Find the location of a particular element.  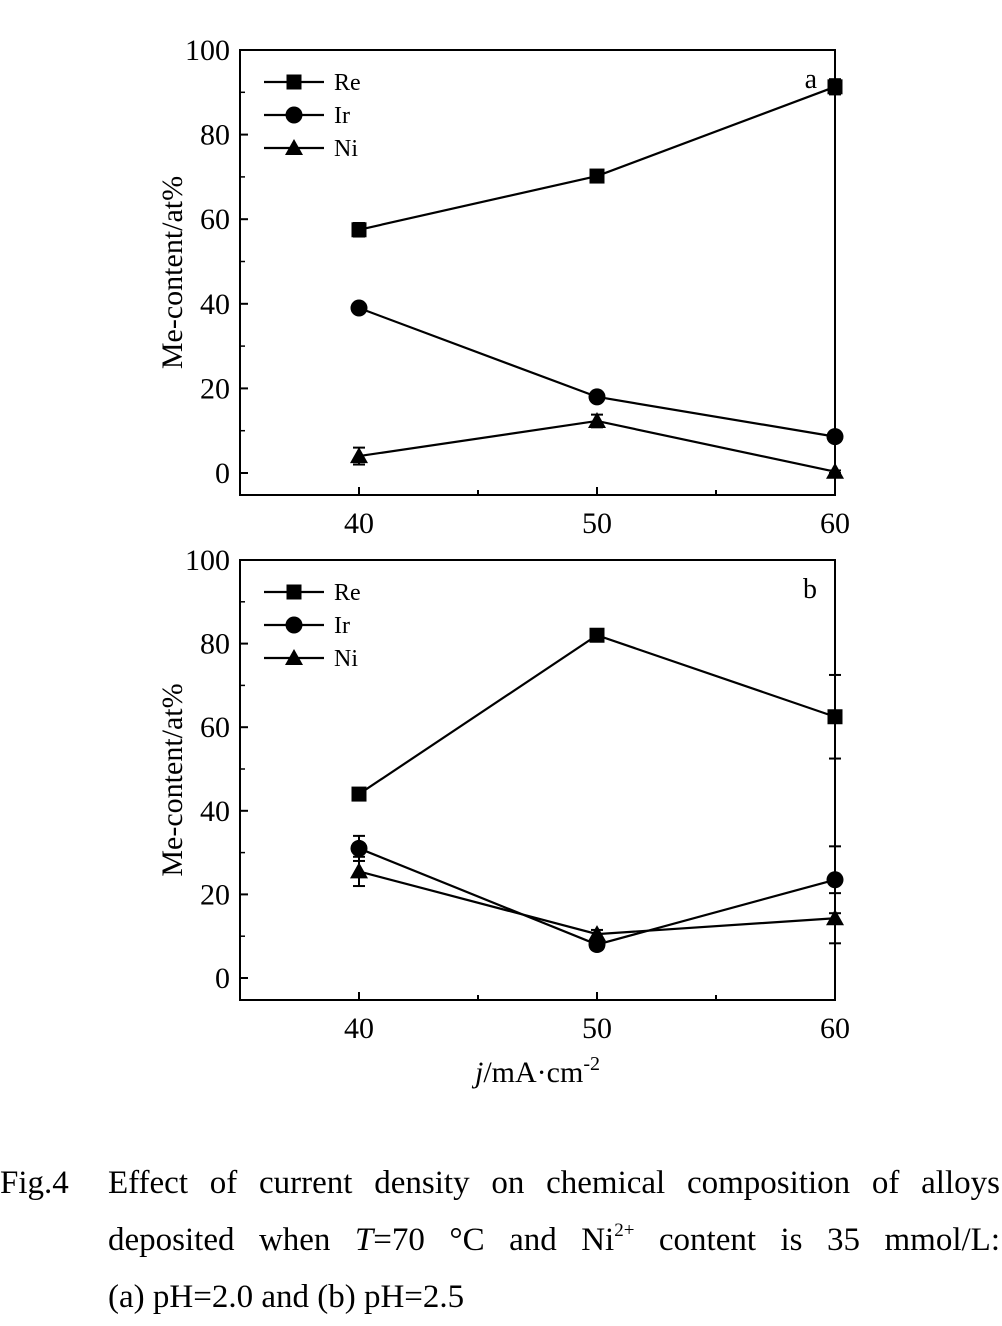

x-axis-label-exponent: -2 is located at coordinates (591, 1064).